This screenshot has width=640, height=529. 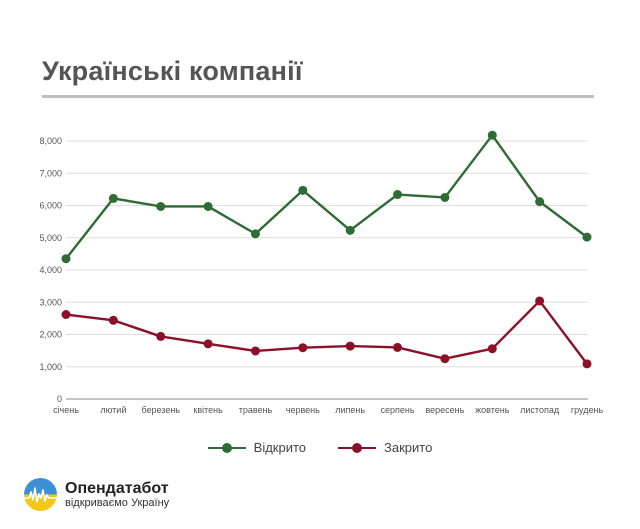 What do you see at coordinates (540, 410) in the screenshot?
I see `x-tick-label: листопад` at bounding box center [540, 410].